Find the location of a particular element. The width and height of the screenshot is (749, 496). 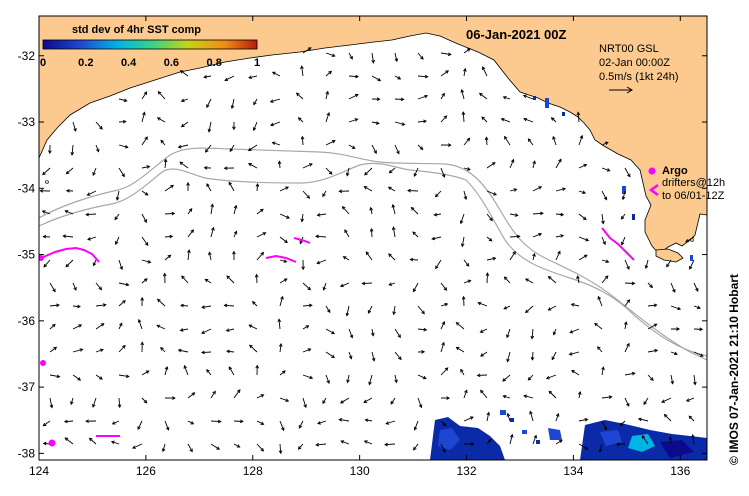

scale-arrow-icon is located at coordinates (621, 90).